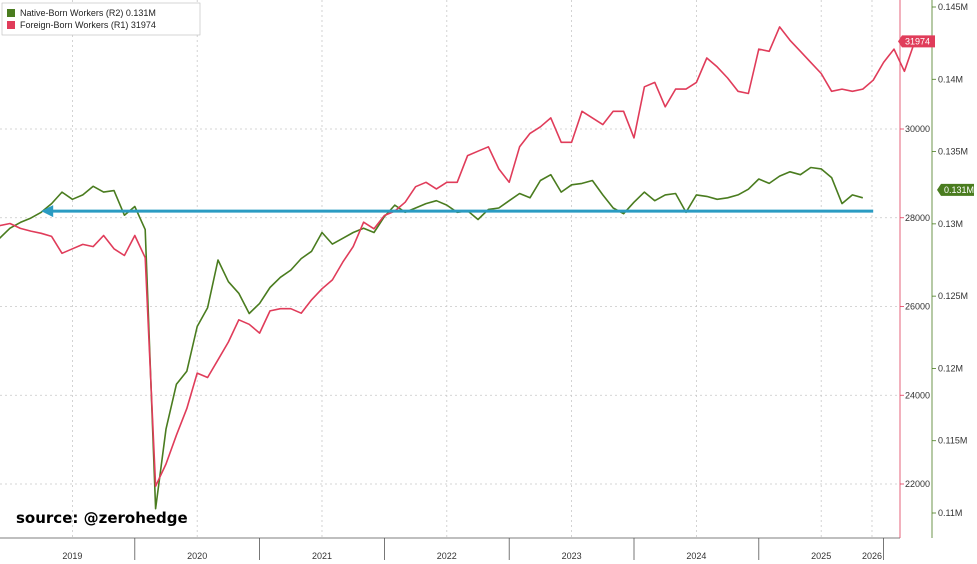 The image size is (977, 564). I want to click on y-tick-label-r1: 26000, so click(917, 307).